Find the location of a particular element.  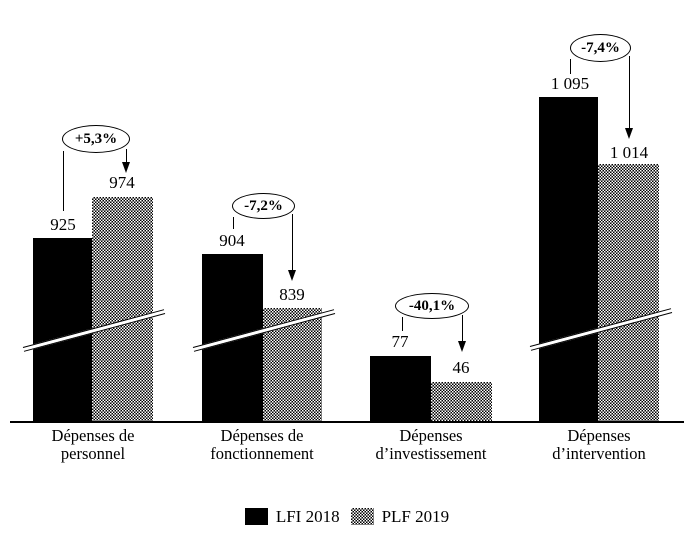

value-label-lfi-intervention: 1 095 is located at coordinates (570, 83).